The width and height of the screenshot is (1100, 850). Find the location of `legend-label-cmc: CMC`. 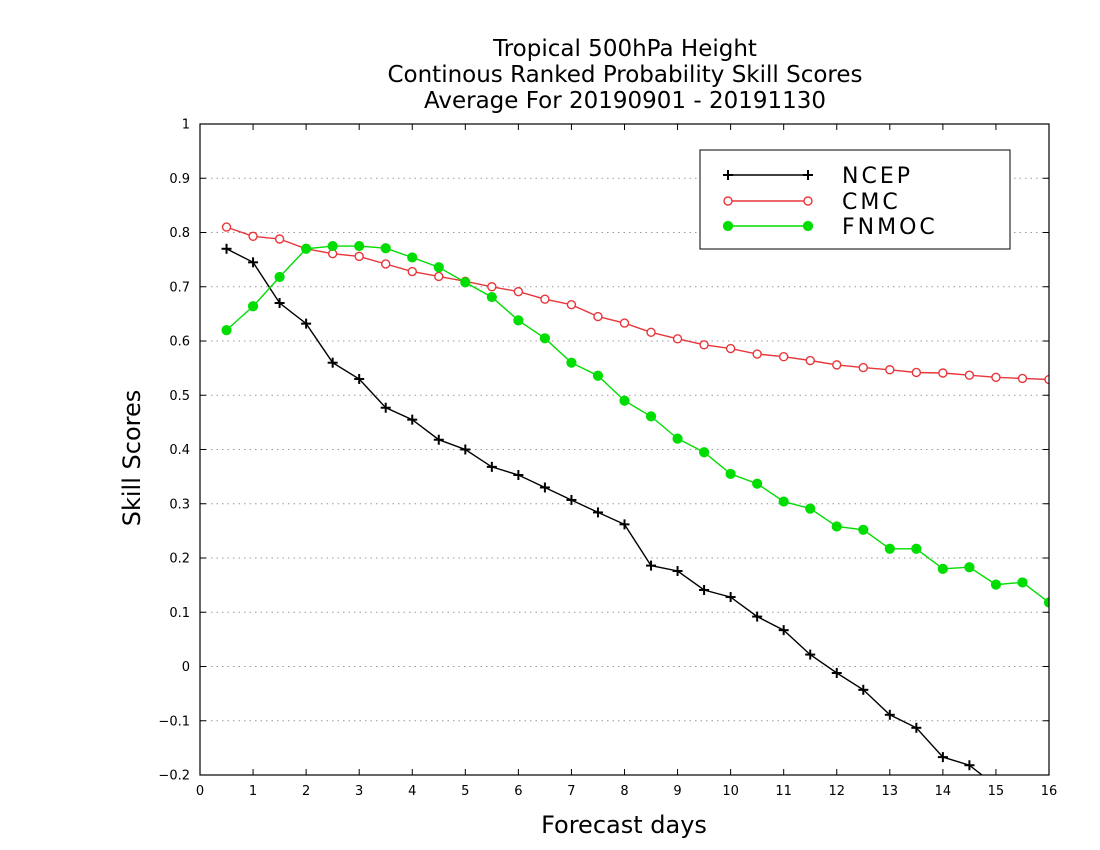

legend-label-cmc: CMC is located at coordinates (871, 202).